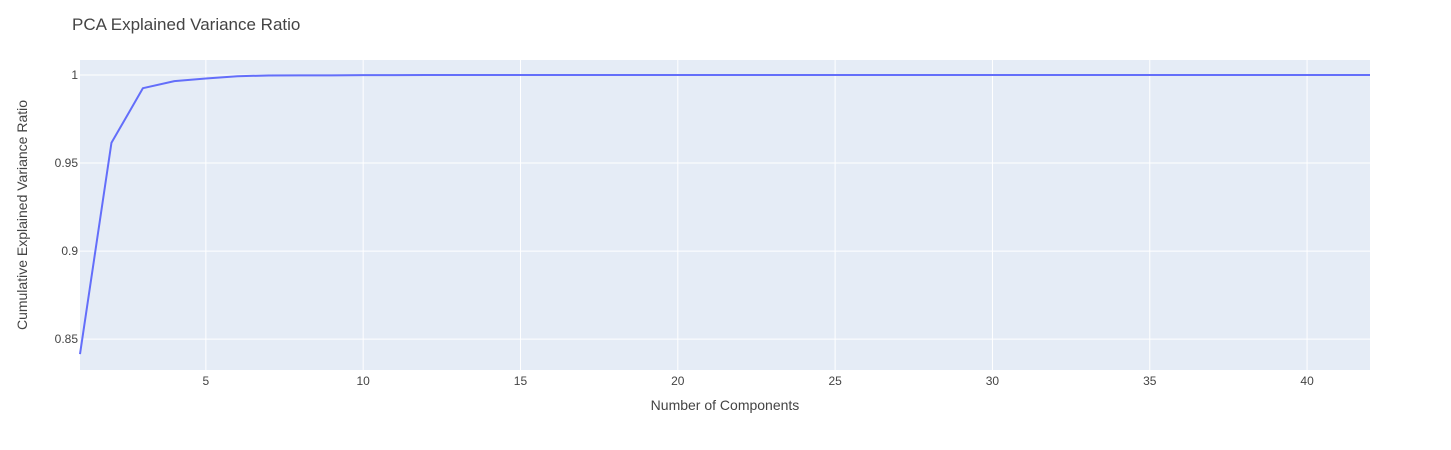 Image resolution: width=1451 pixels, height=450 pixels. Describe the element at coordinates (1307, 381) in the screenshot. I see `x-tick-label: 40` at that location.